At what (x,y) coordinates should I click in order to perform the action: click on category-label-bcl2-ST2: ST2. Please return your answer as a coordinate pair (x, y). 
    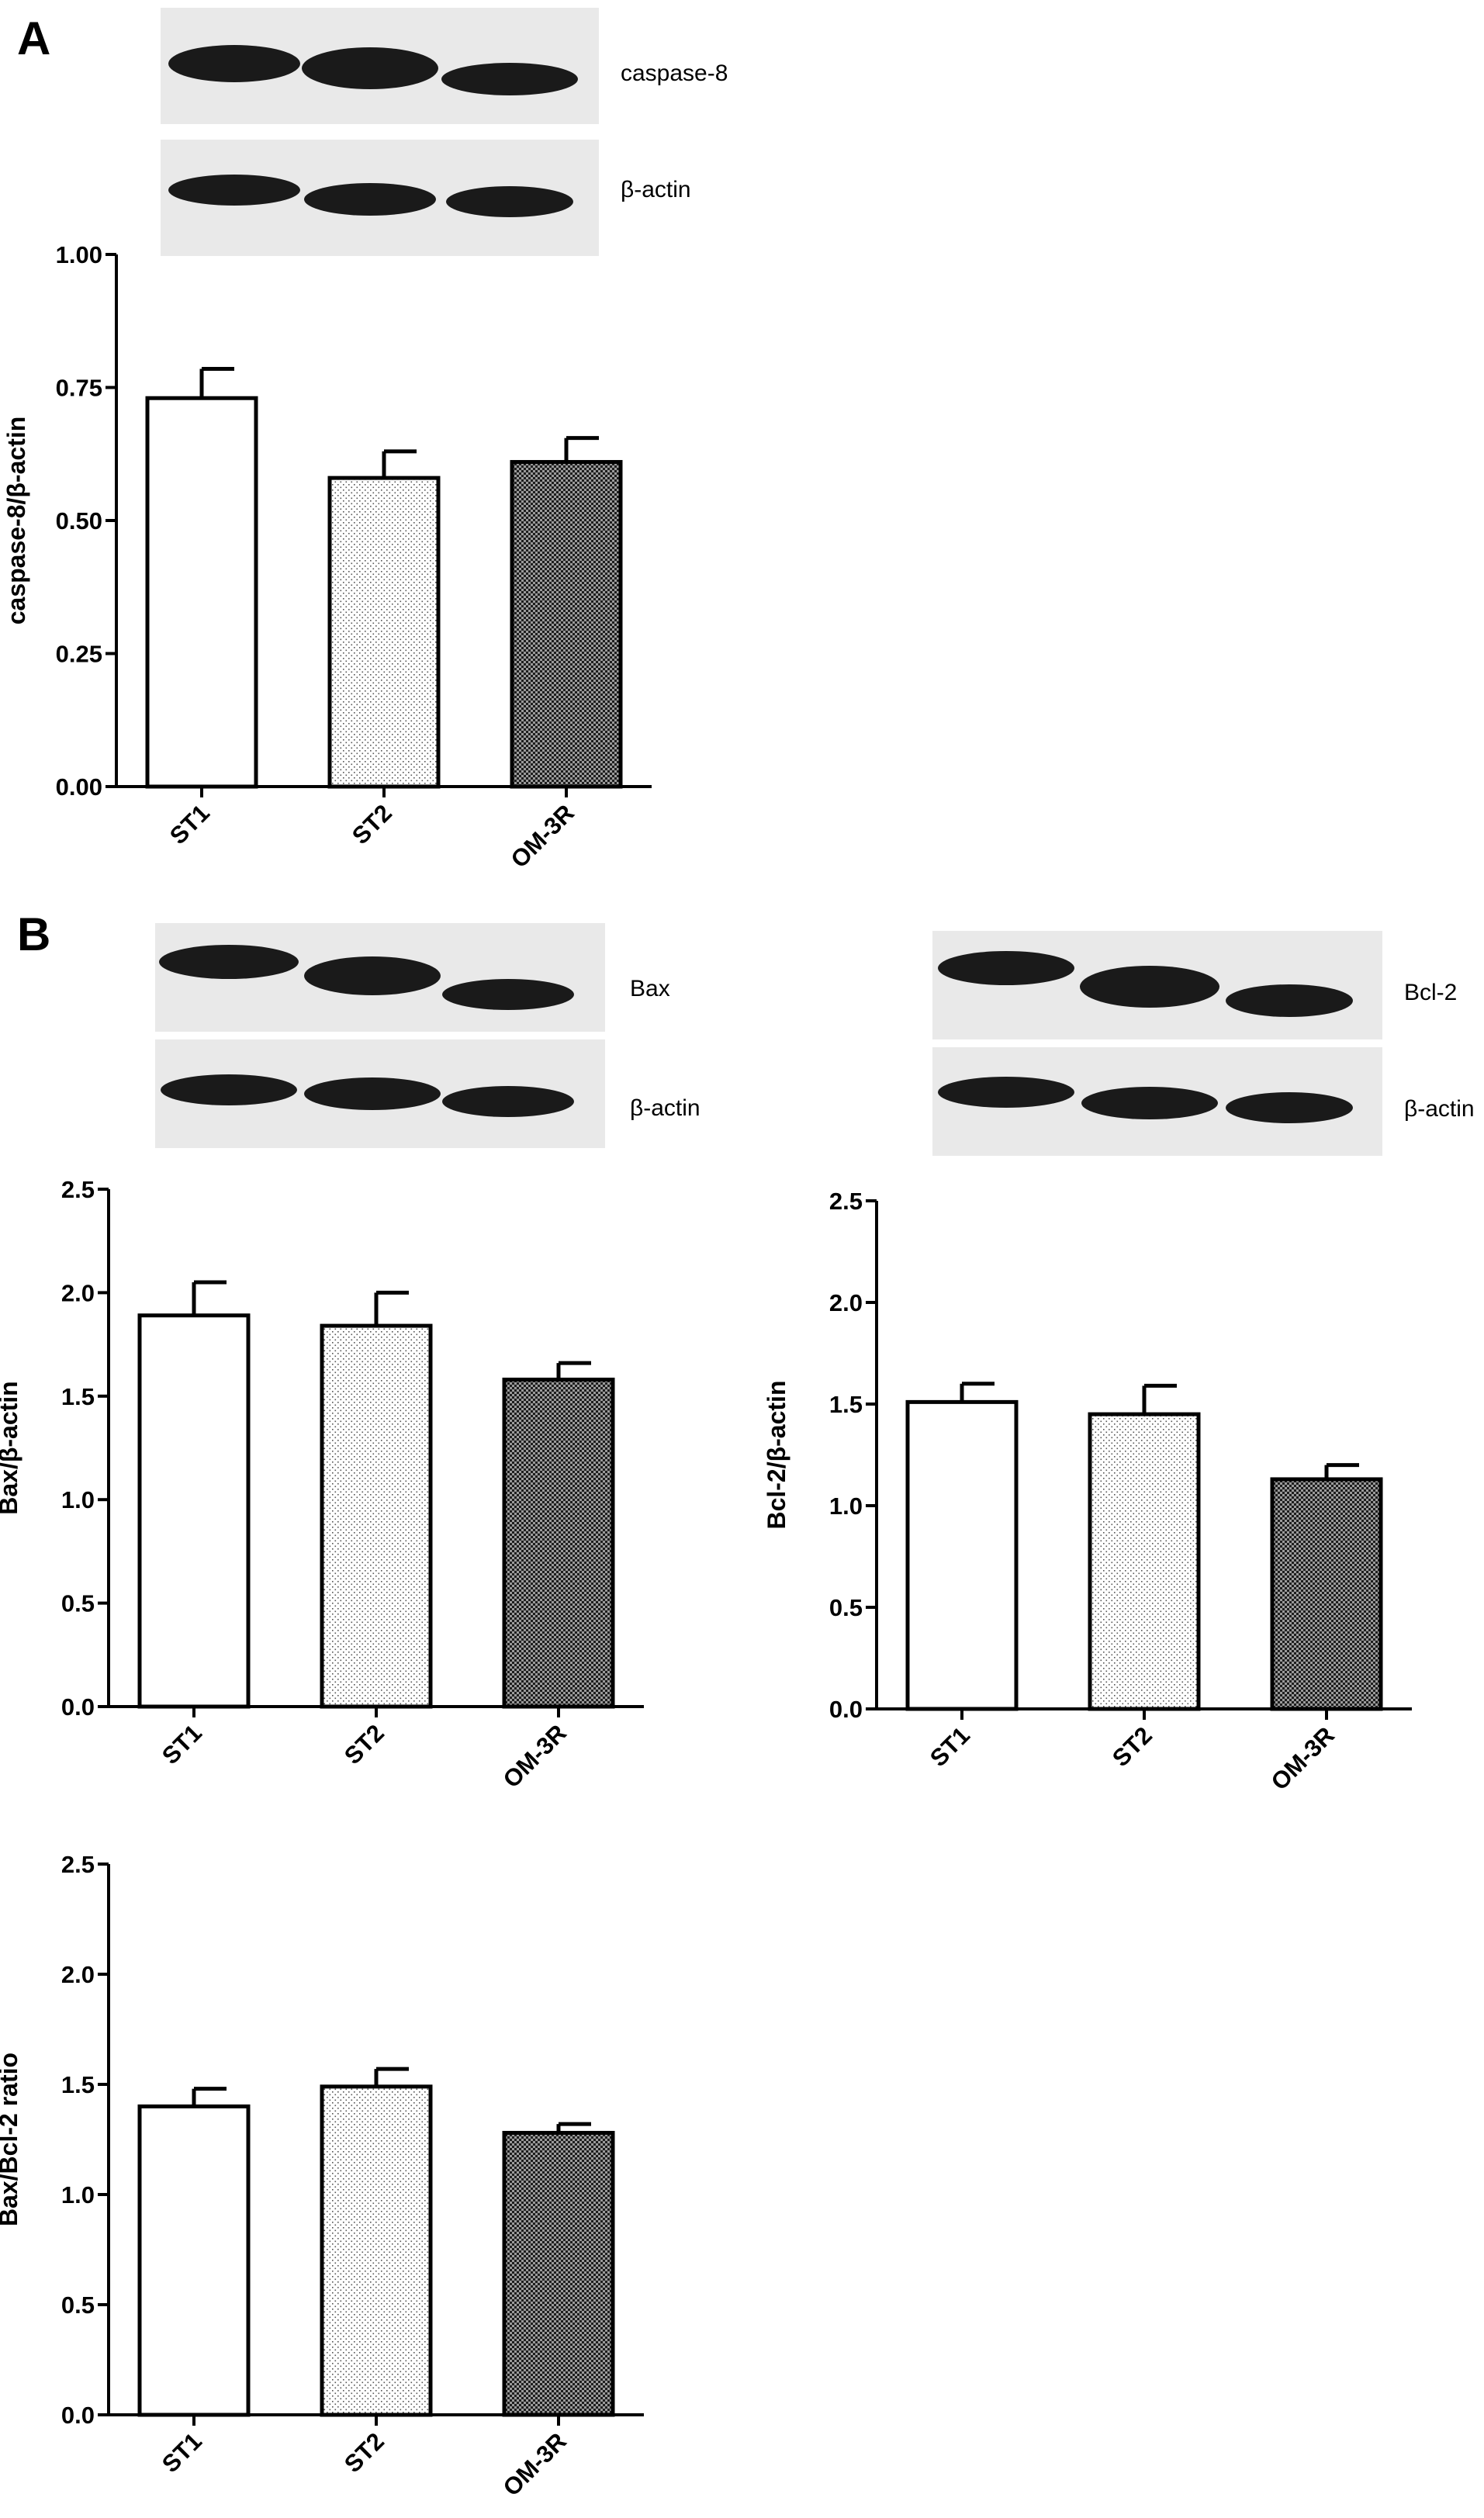
    Looking at the image, I should click on (1132, 1746).